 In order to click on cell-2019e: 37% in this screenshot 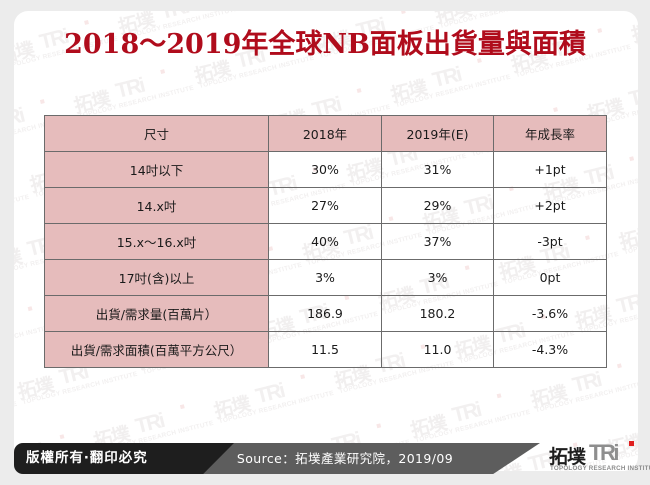, I will do `click(437, 241)`.